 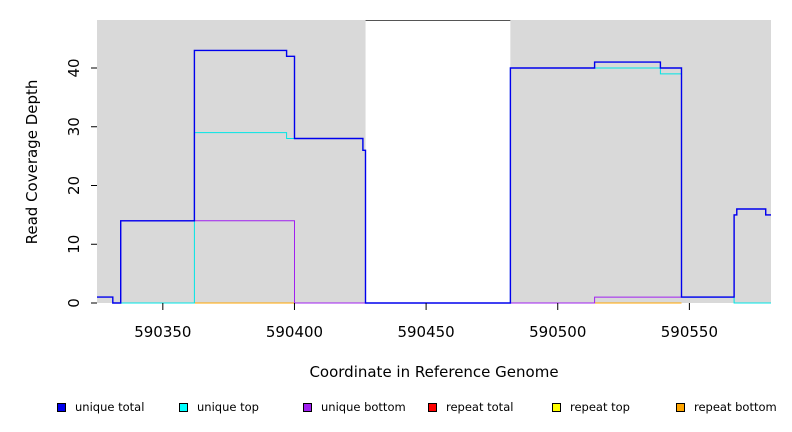 I want to click on x-tick-label: 590550, so click(x=689, y=332).